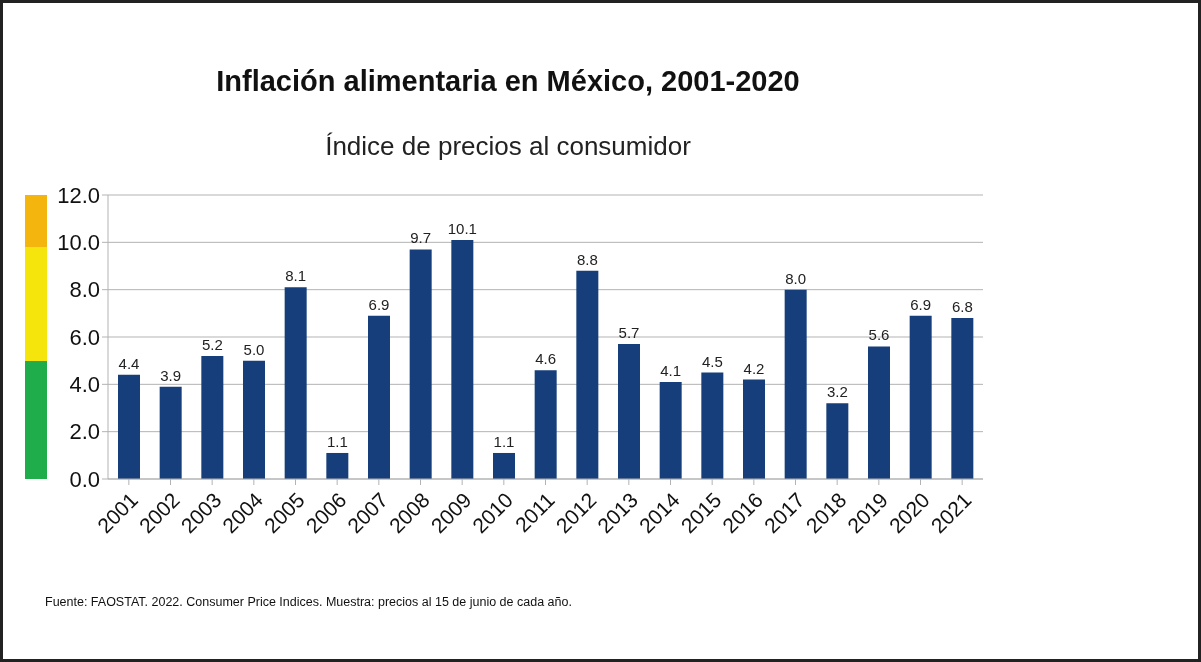 This screenshot has width=1201, height=662. What do you see at coordinates (796, 278) in the screenshot?
I see `data-label: 8.0` at bounding box center [796, 278].